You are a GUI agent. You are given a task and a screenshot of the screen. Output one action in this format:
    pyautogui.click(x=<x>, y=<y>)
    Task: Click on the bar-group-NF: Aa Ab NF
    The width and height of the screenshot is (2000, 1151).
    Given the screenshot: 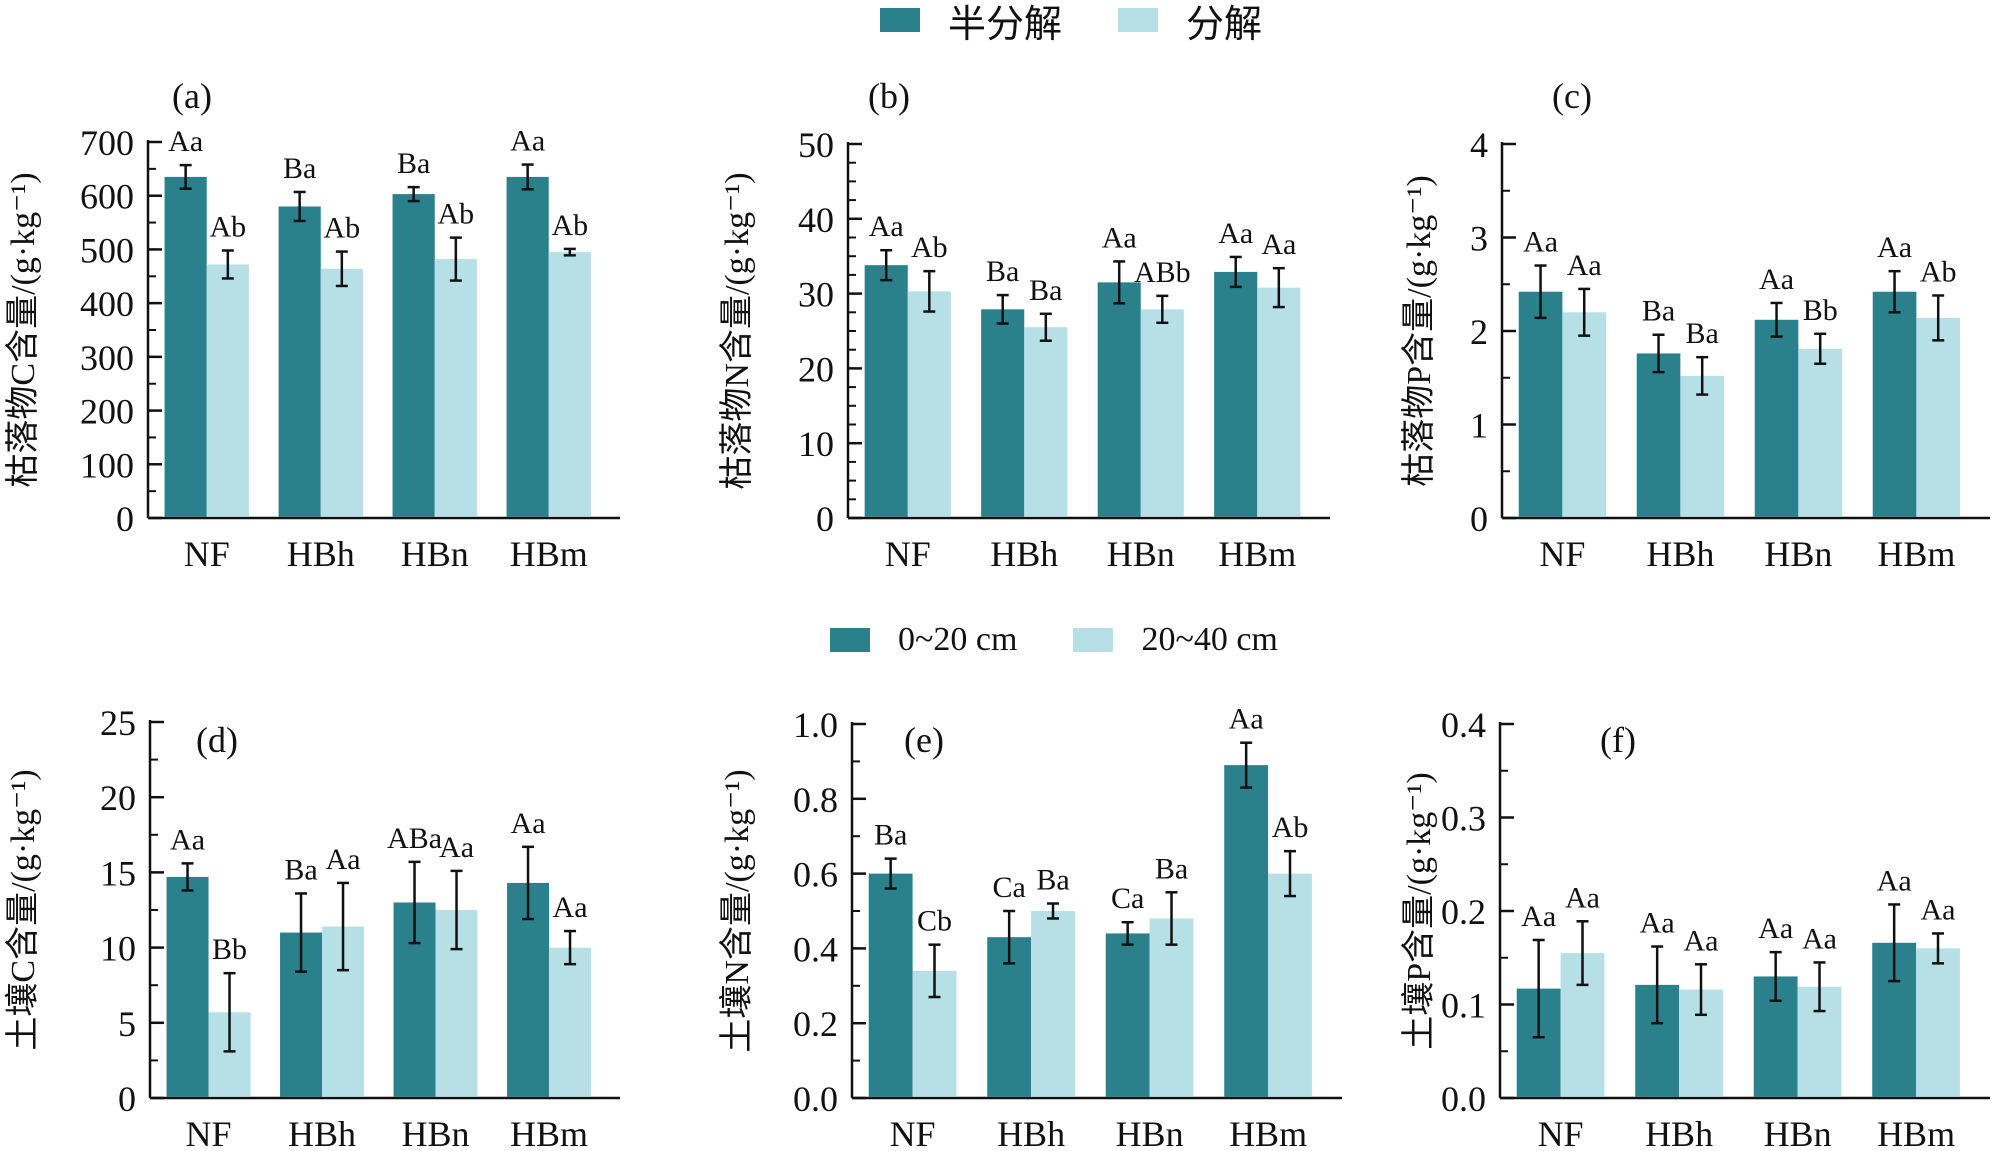 What is the action you would take?
    pyautogui.click(x=206, y=349)
    